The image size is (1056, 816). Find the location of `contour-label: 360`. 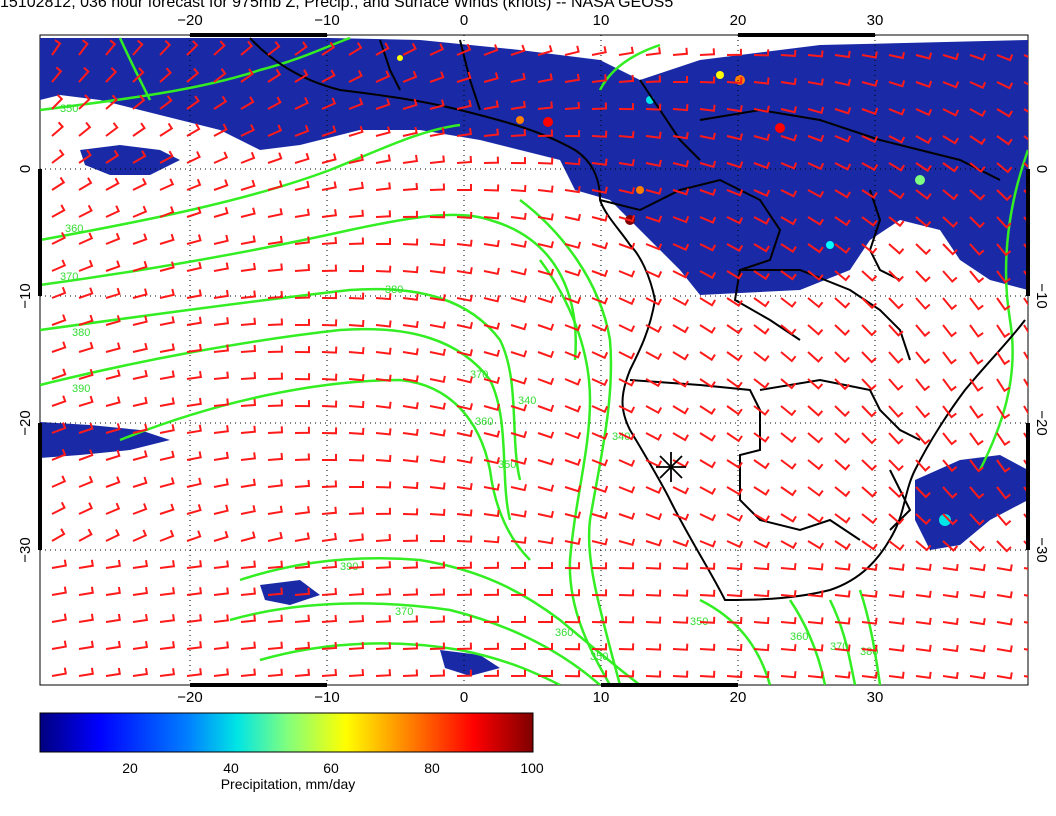

contour-label: 360 is located at coordinates (564, 633).